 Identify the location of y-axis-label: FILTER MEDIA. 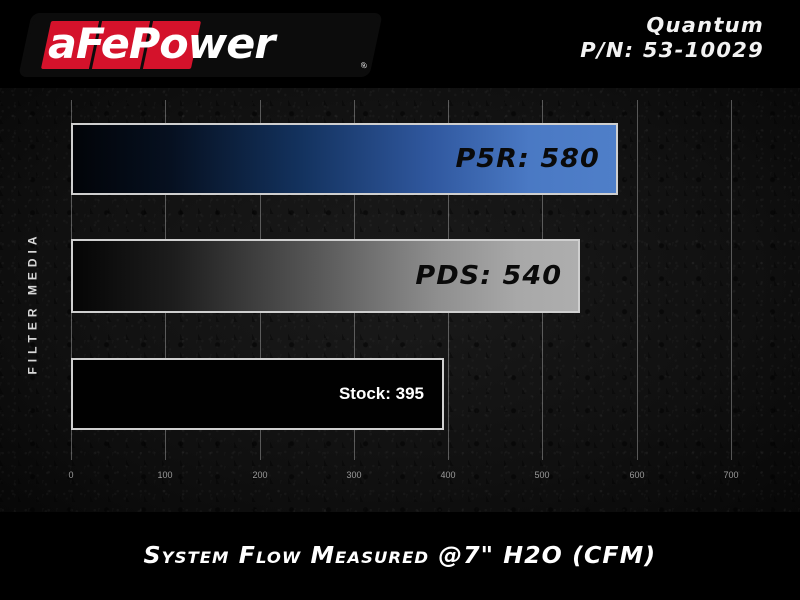
(33, 303).